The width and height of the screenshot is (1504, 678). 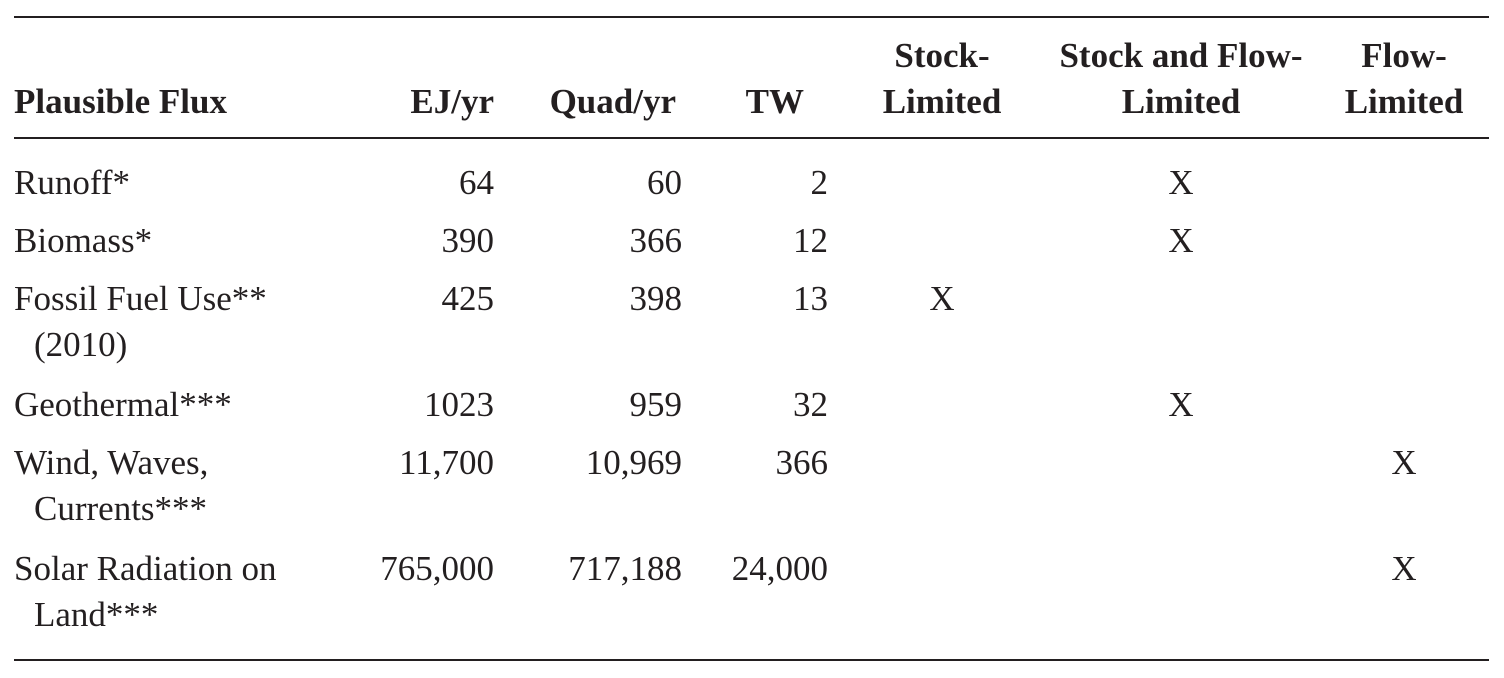 I want to click on cell-flux-text: Wind, Waves,, so click(x=111, y=462).